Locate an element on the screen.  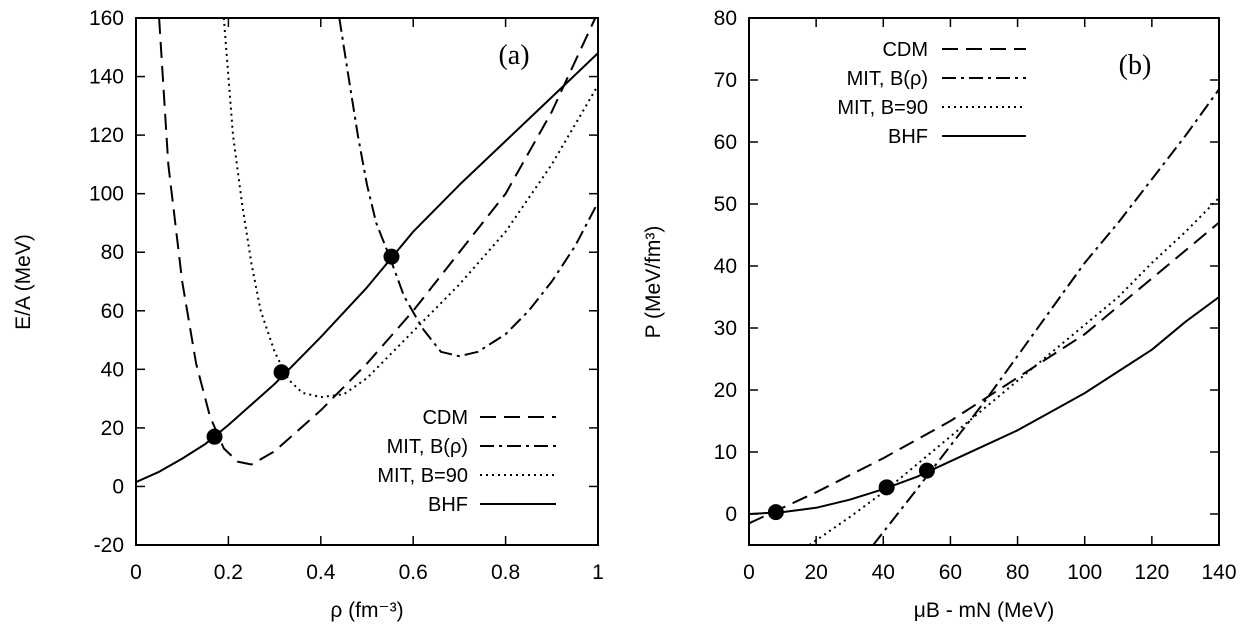
y-tick-label: 30 is located at coordinates (725, 328).